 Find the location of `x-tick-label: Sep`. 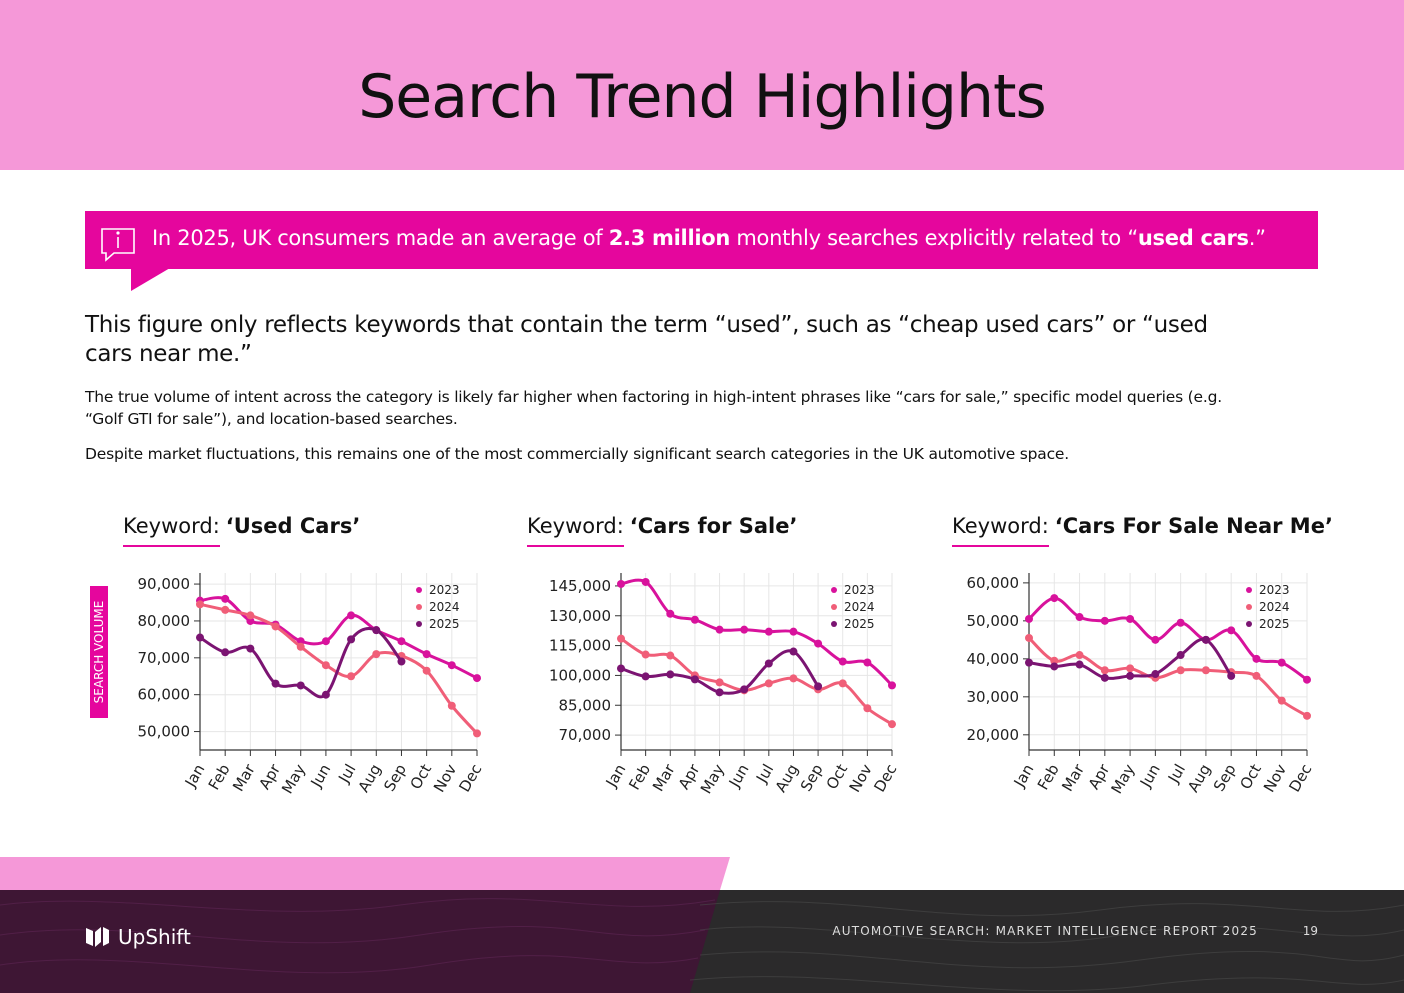

x-tick-label: Sep is located at coordinates (395, 777).